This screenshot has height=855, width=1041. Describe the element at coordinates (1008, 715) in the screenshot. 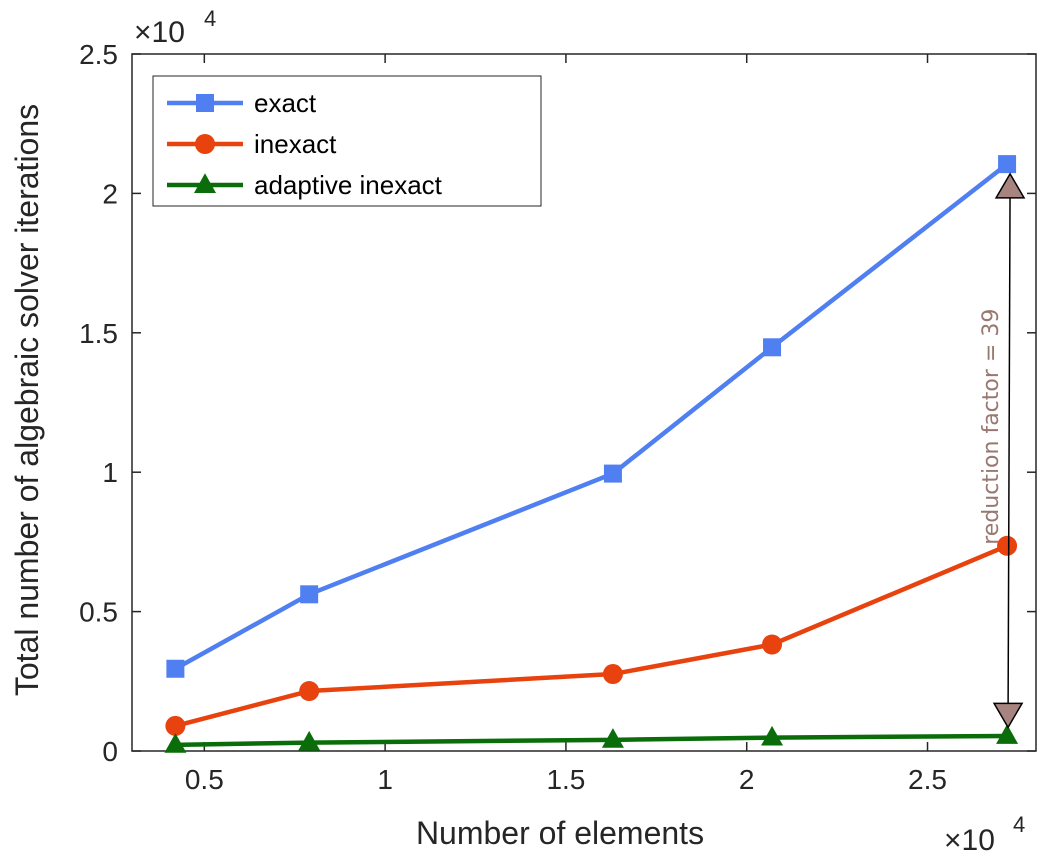

I see `annotation-arrowhead-down` at that location.